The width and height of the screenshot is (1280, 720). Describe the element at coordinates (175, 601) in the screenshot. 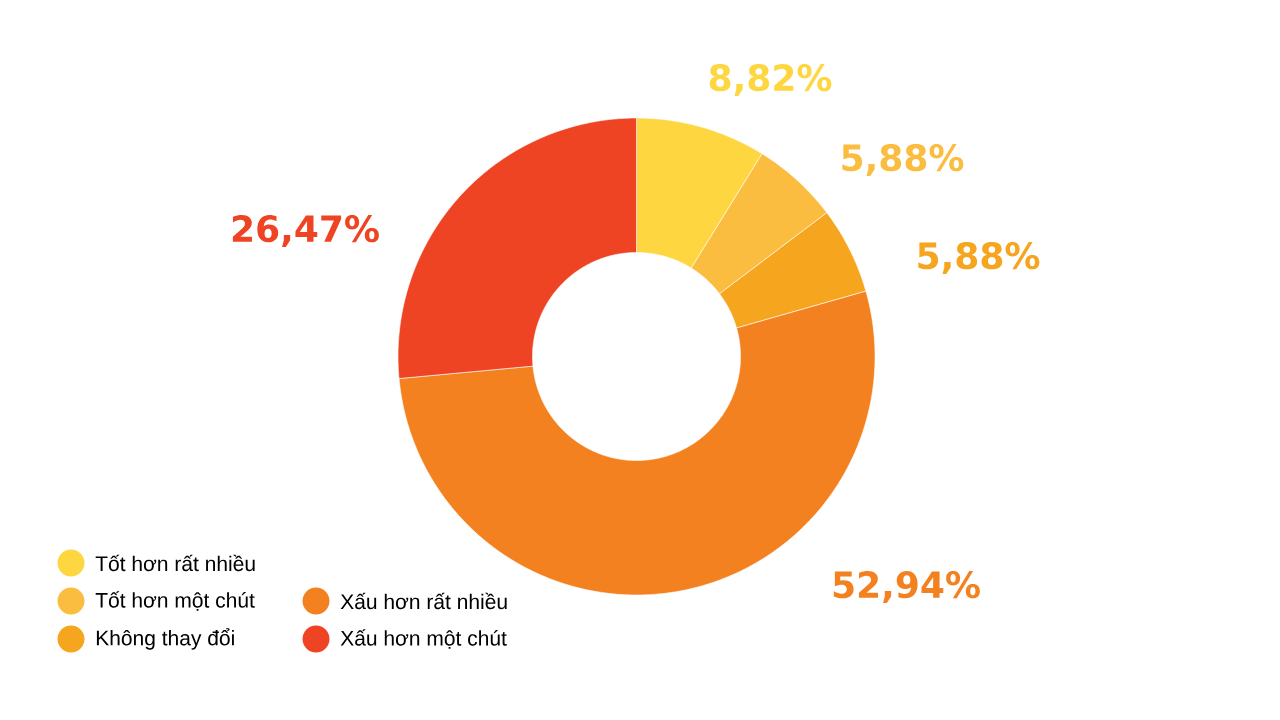

I see `legend-label: Tốt hơn một chút` at that location.